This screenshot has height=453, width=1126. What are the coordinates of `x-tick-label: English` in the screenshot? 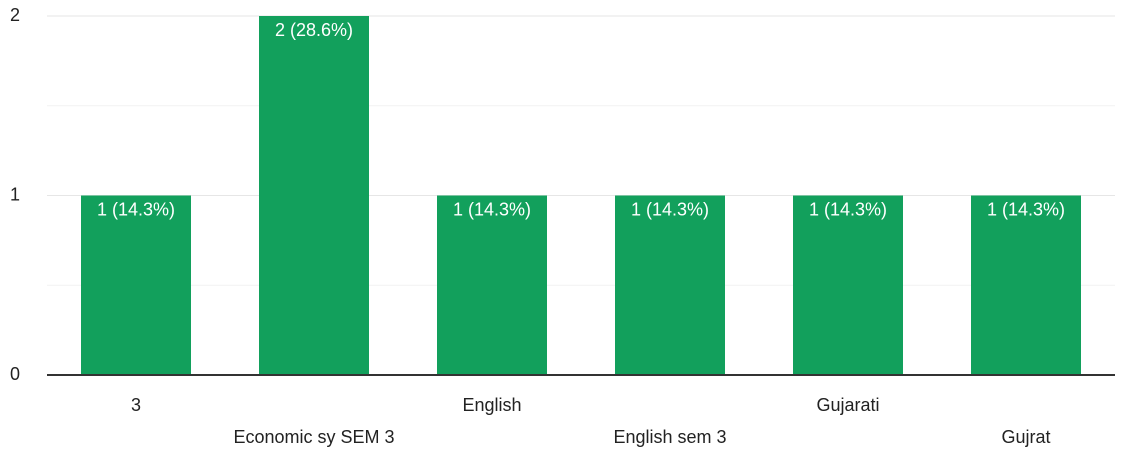 It's located at (491, 405).